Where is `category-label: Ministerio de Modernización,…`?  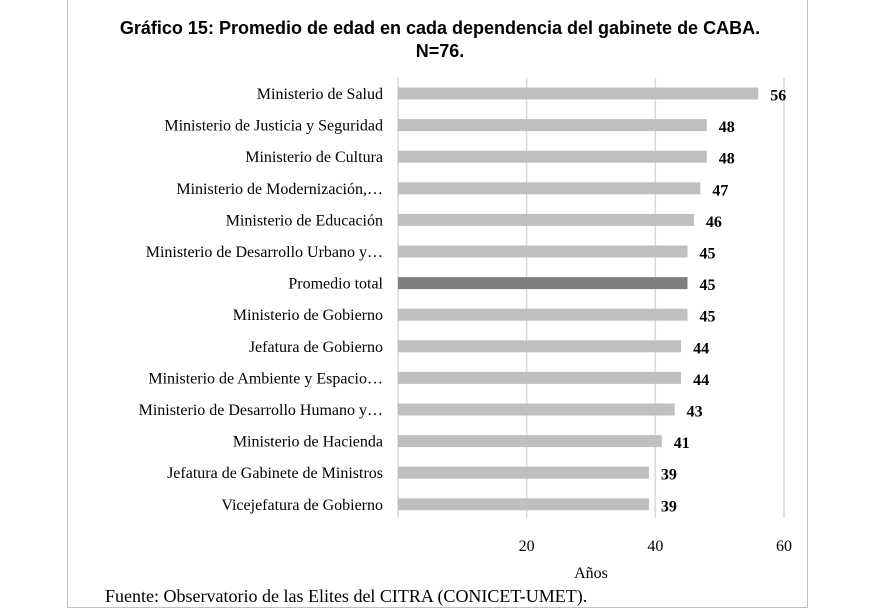
category-label: Ministerio de Modernización,… is located at coordinates (279, 189).